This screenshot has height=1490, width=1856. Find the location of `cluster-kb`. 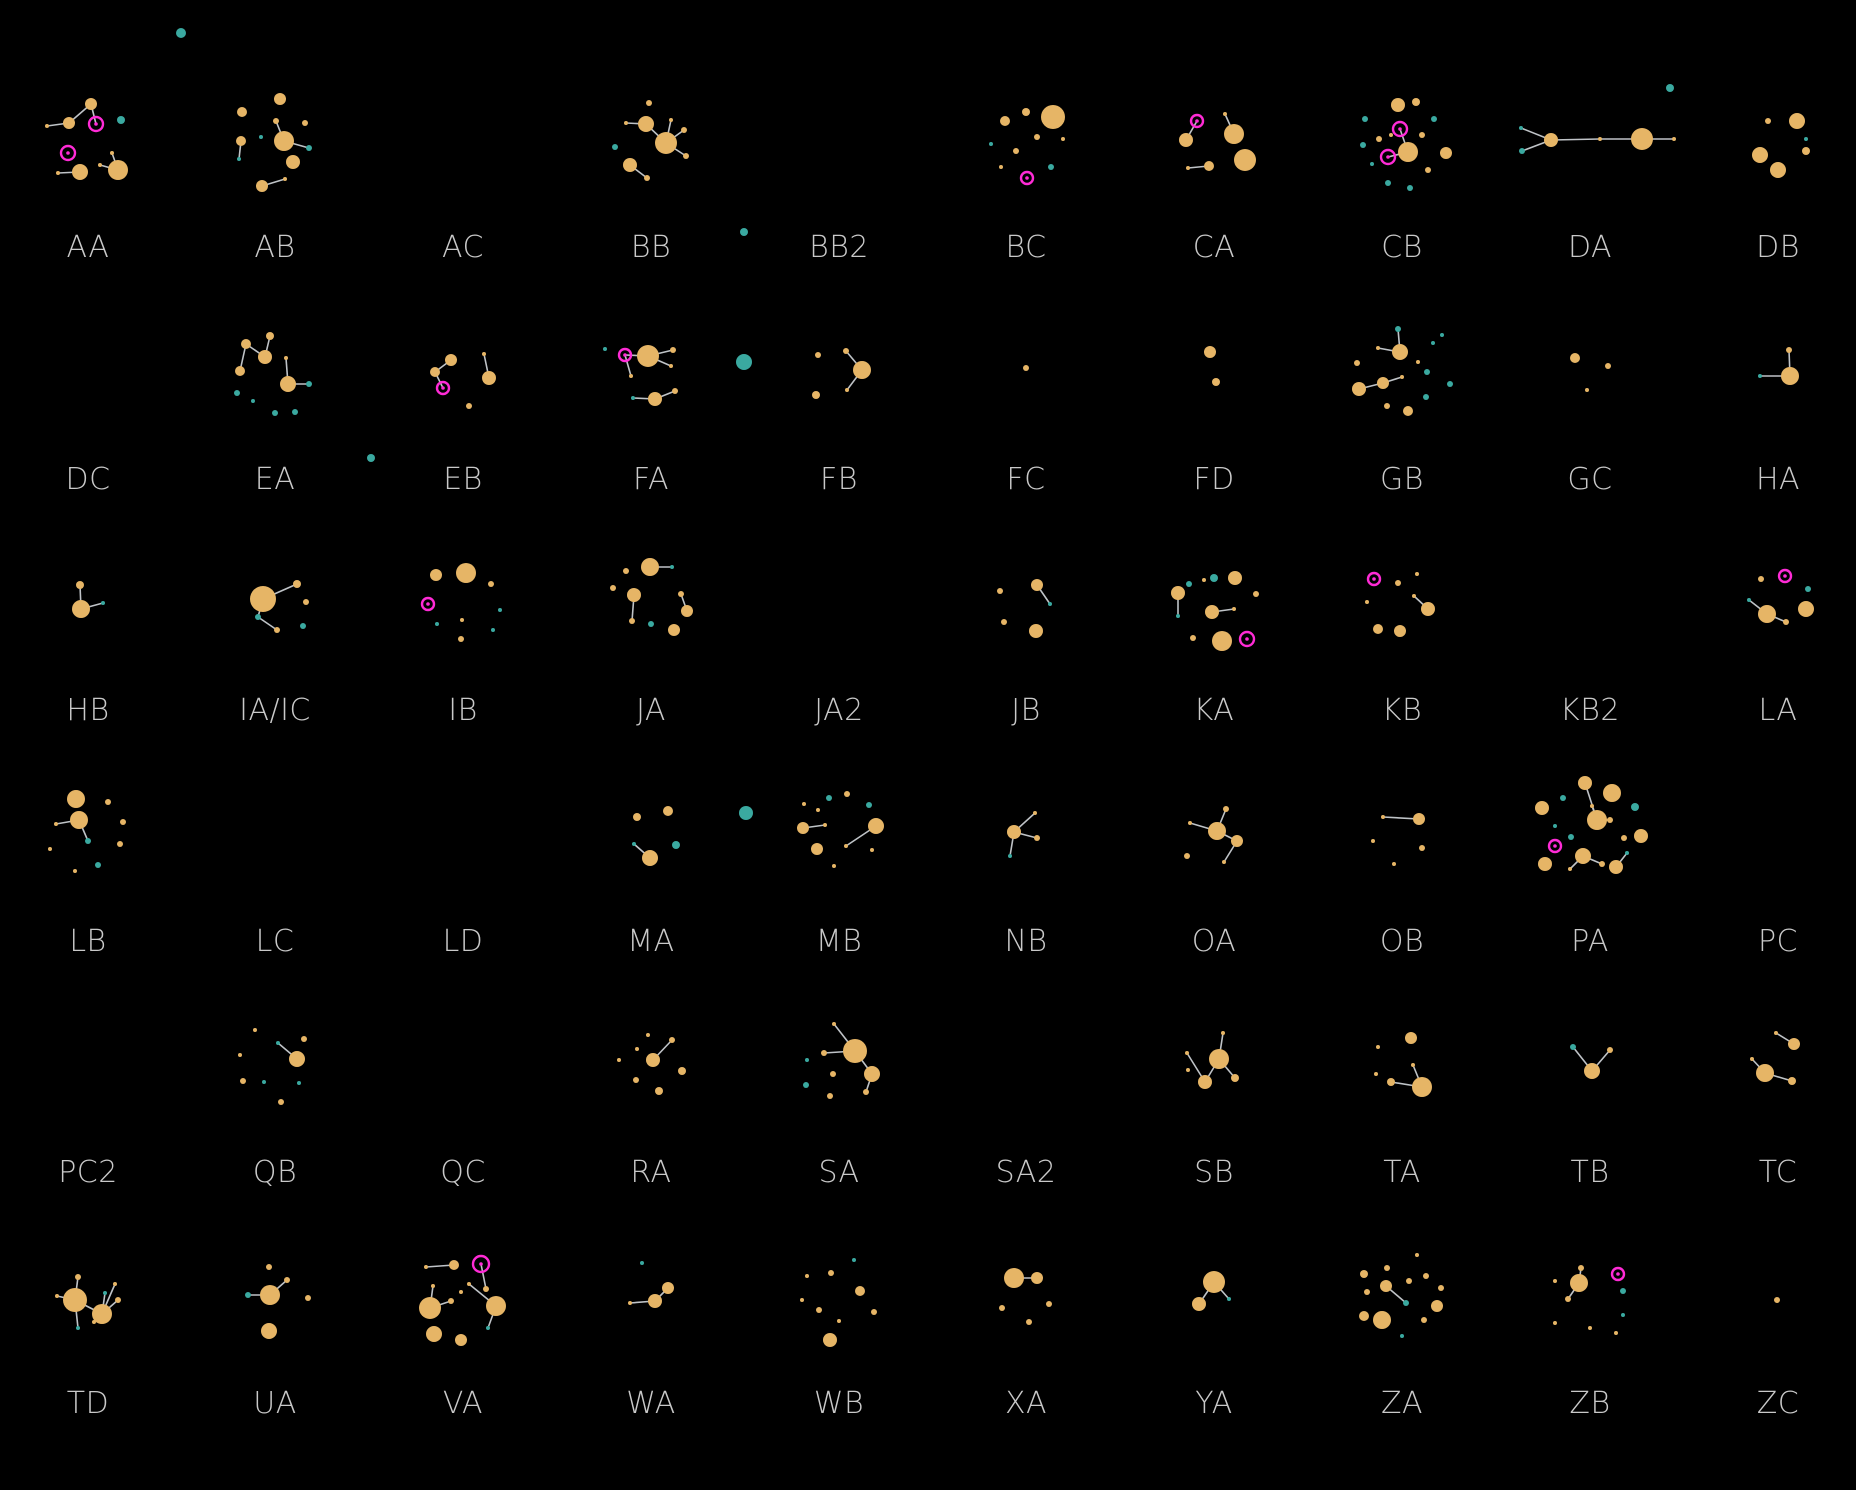

cluster-kb is located at coordinates (1400, 604).